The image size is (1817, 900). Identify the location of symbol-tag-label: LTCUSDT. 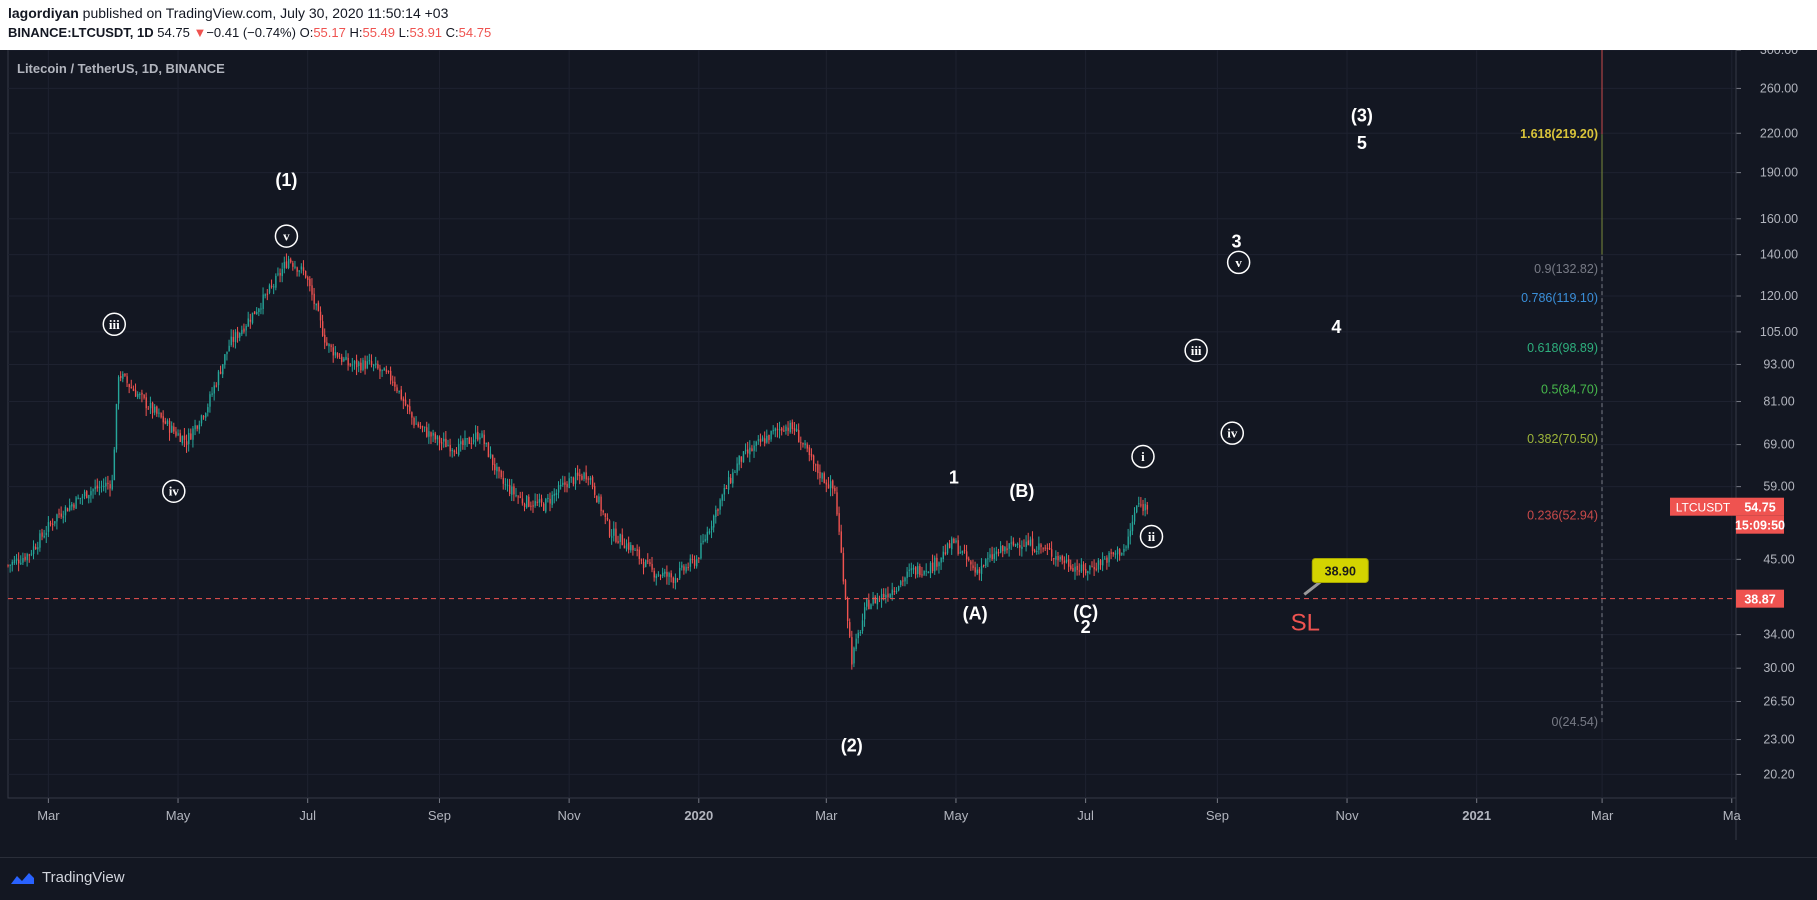
(1703, 508).